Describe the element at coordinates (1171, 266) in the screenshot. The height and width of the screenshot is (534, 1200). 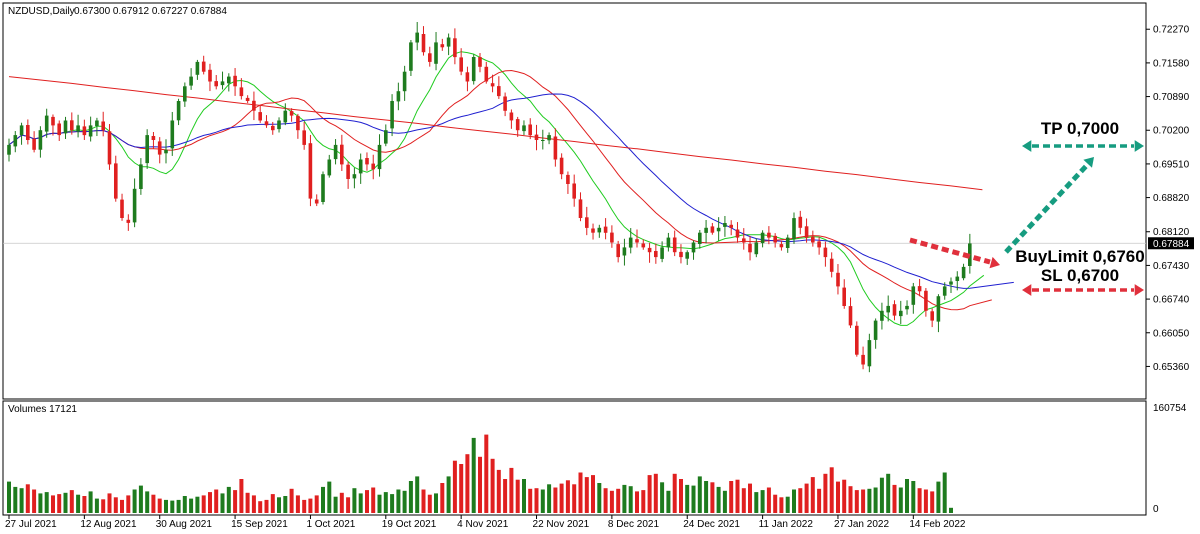
I see `price-tick-label: 0.67430` at that location.